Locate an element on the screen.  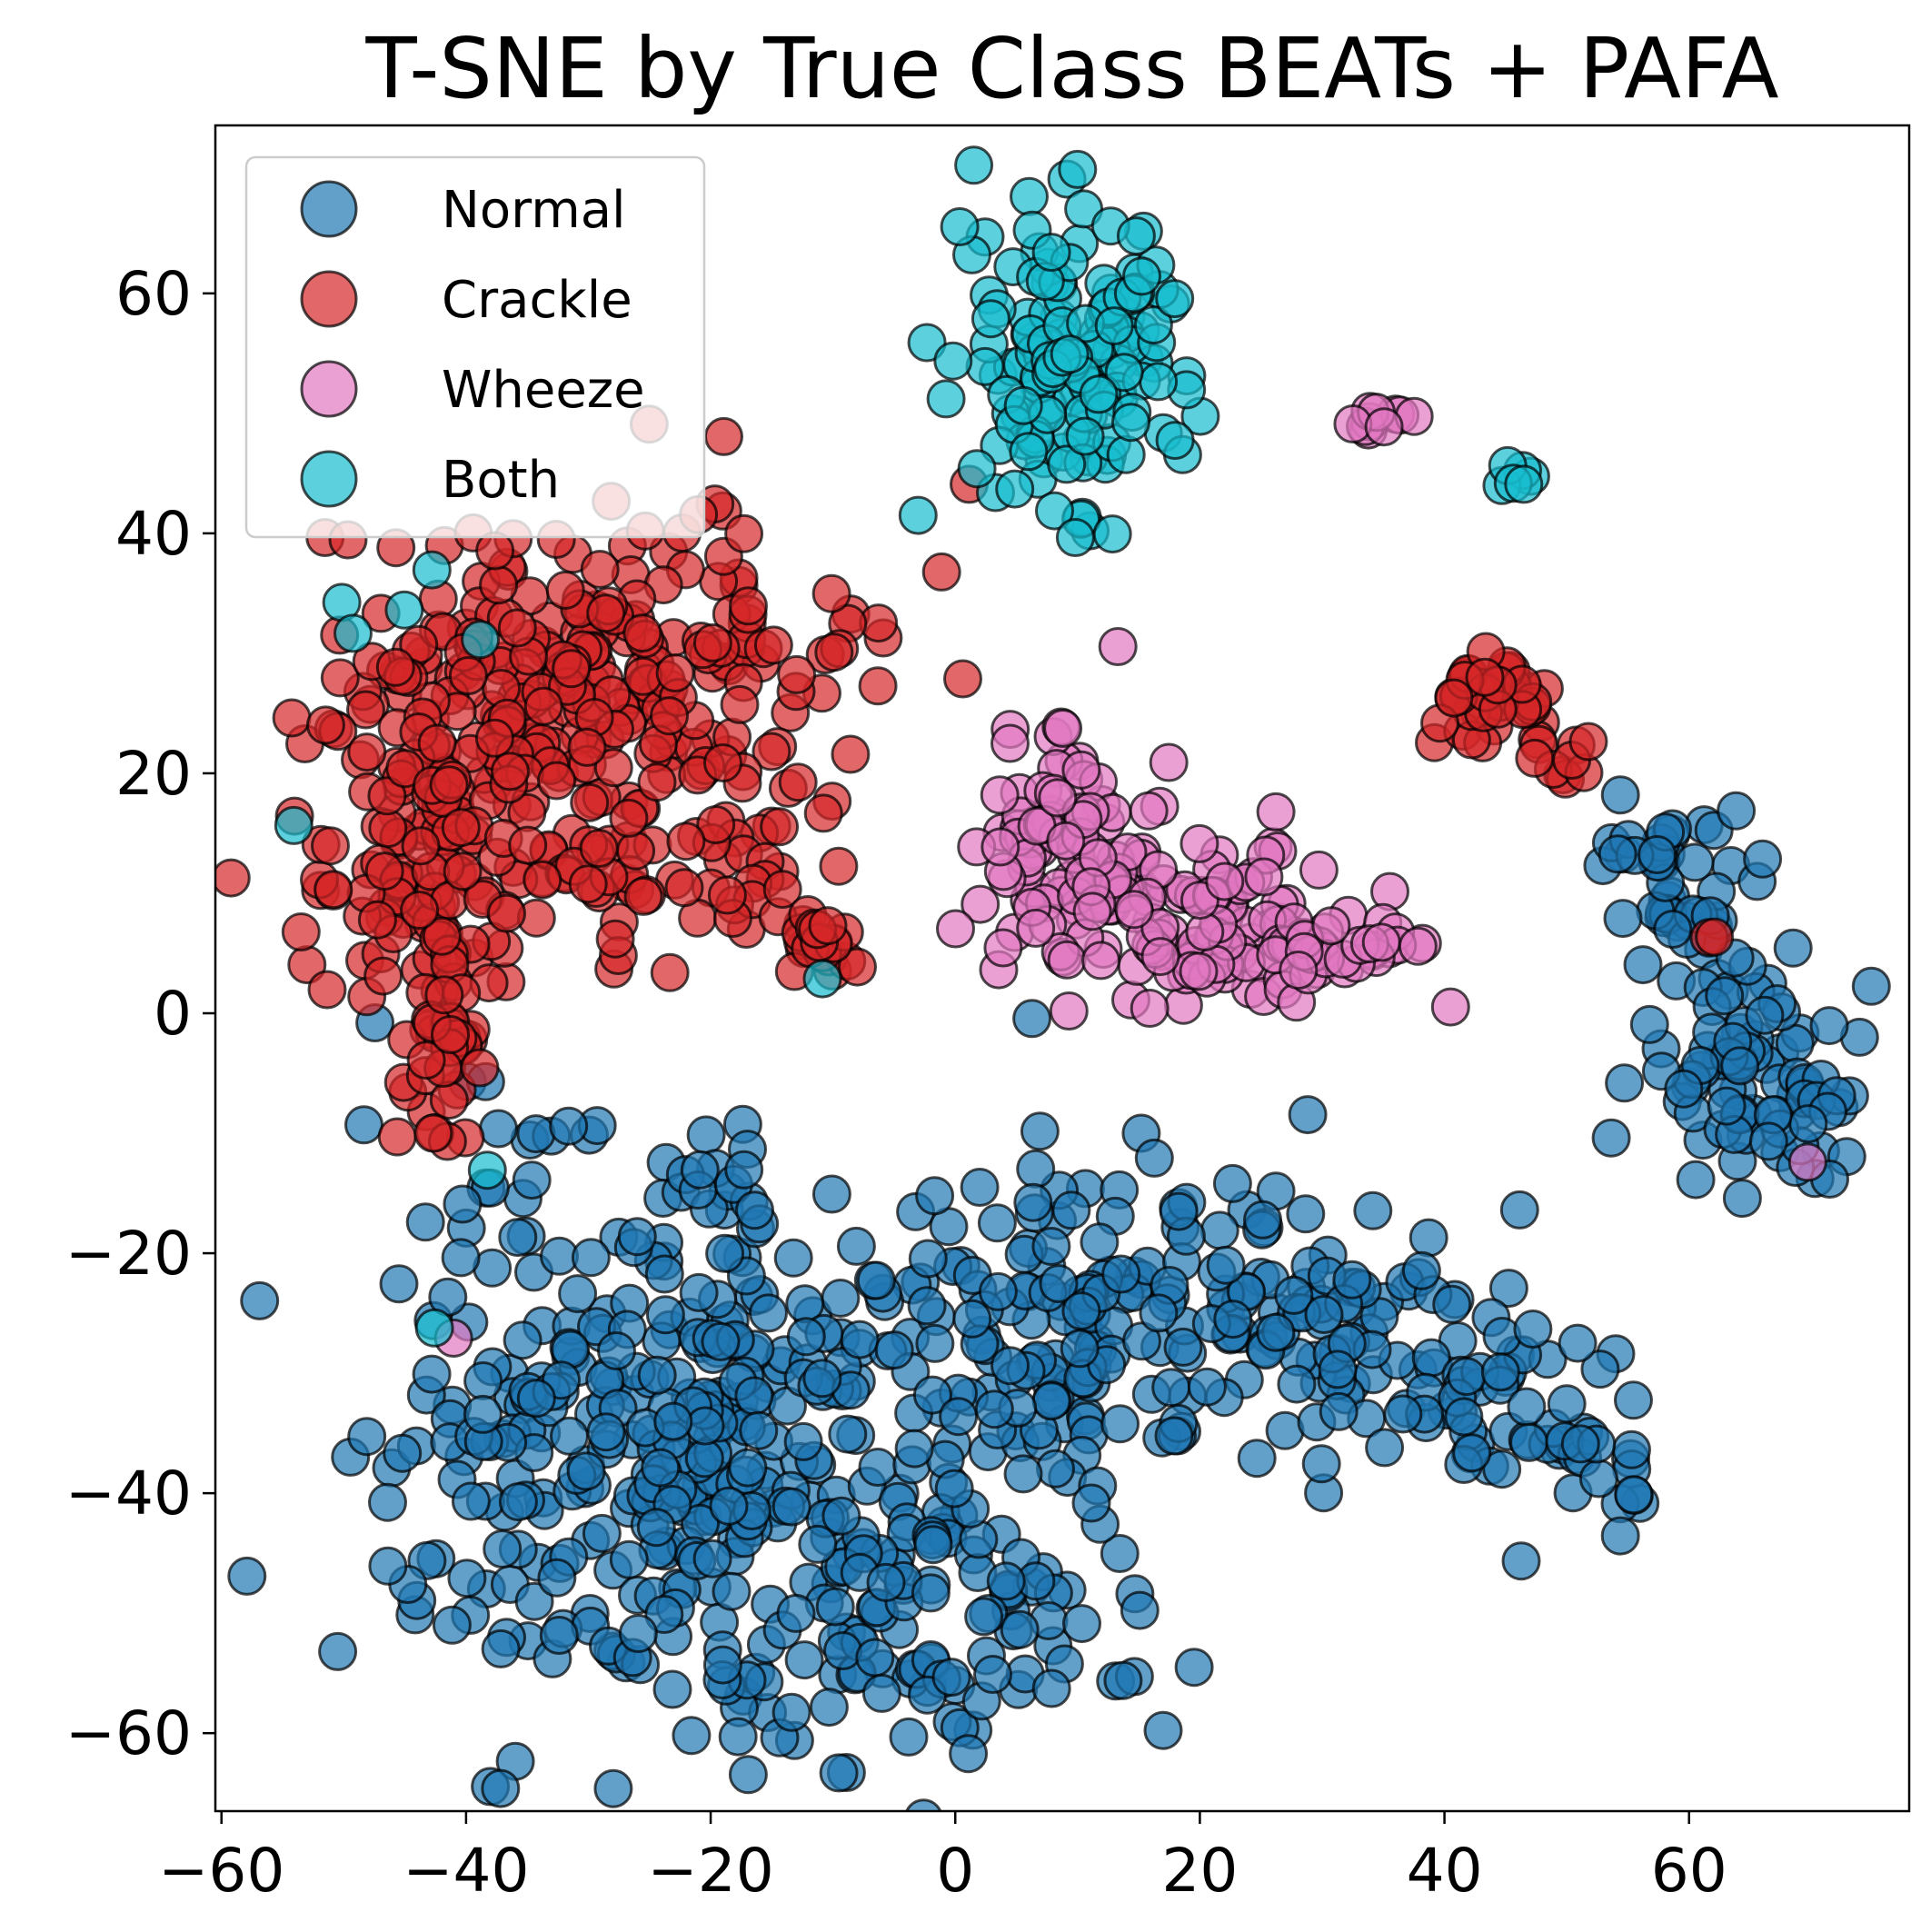
legend-marker-both is located at coordinates (329, 479).